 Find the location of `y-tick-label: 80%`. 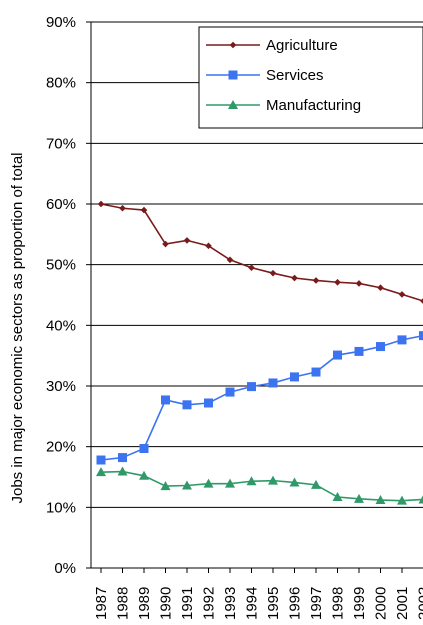

y-tick-label: 80% is located at coordinates (61, 83).